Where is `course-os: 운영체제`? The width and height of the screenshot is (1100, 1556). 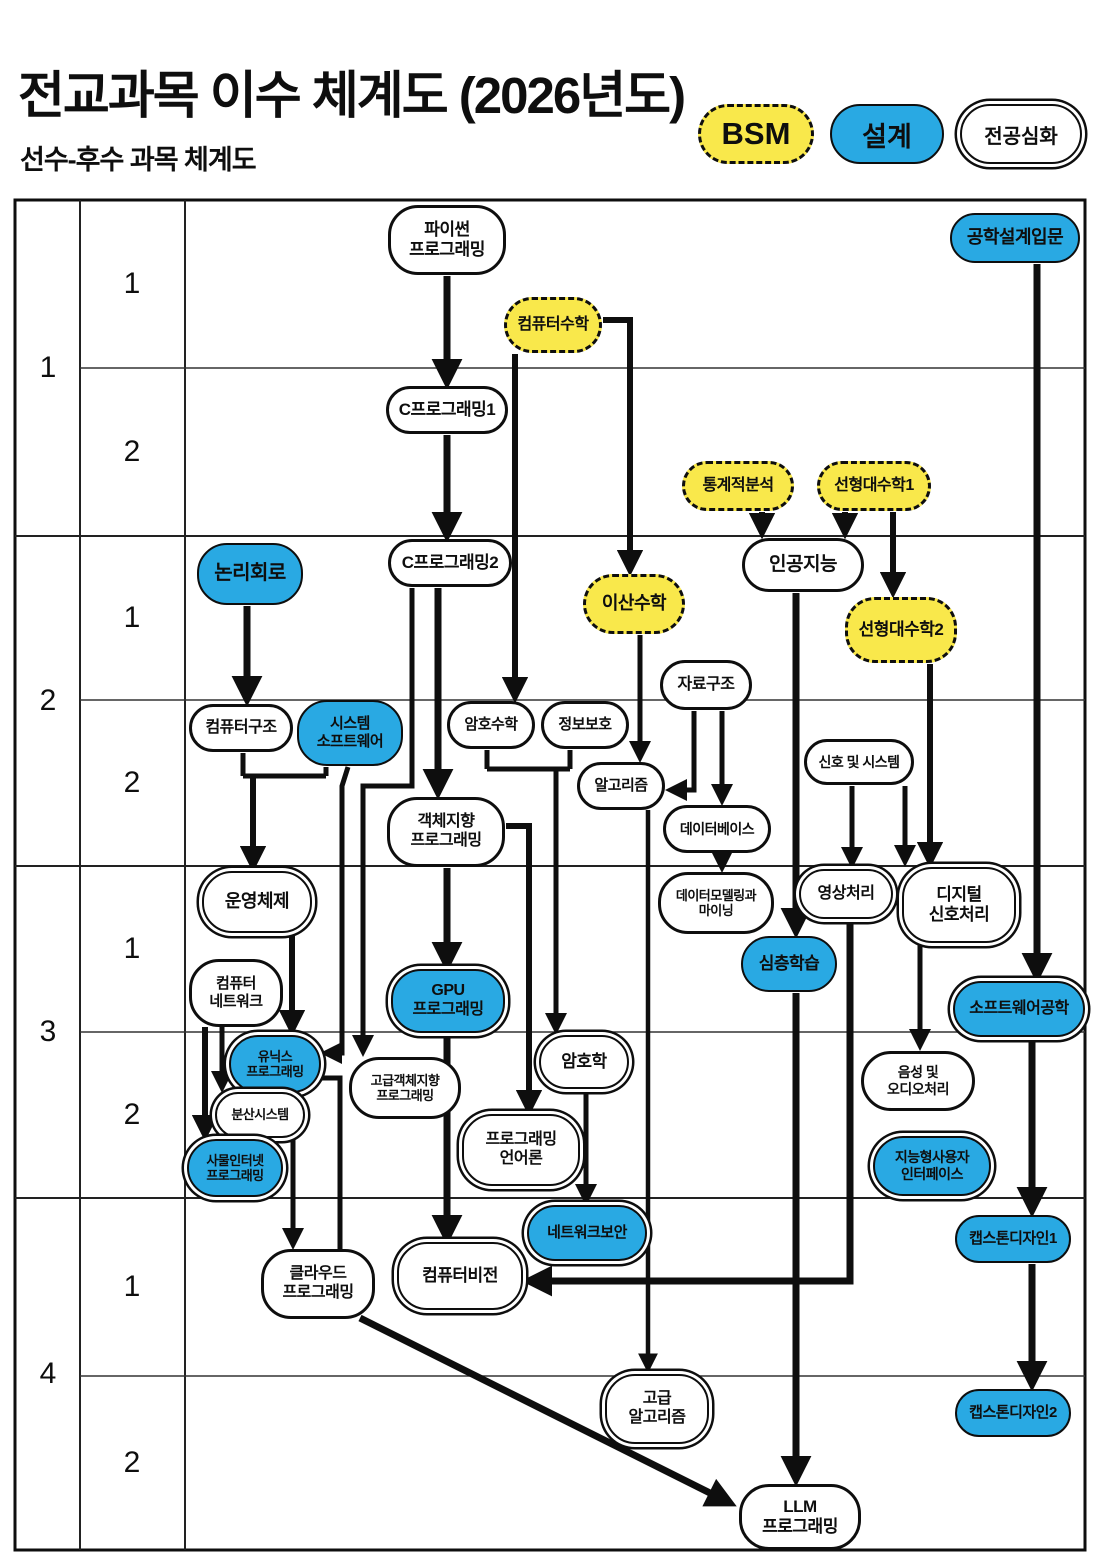 course-os: 운영체제 is located at coordinates (257, 902).